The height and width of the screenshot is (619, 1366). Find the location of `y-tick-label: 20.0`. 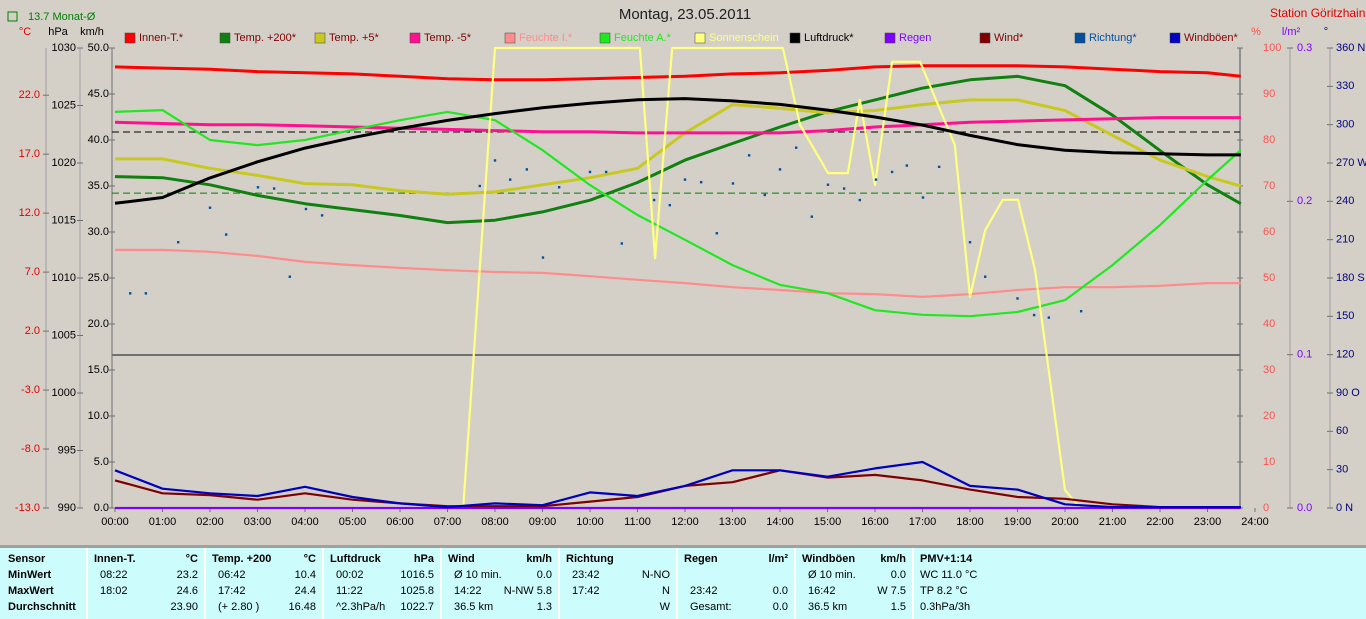

y-tick-label: 20.0 is located at coordinates (98, 324).